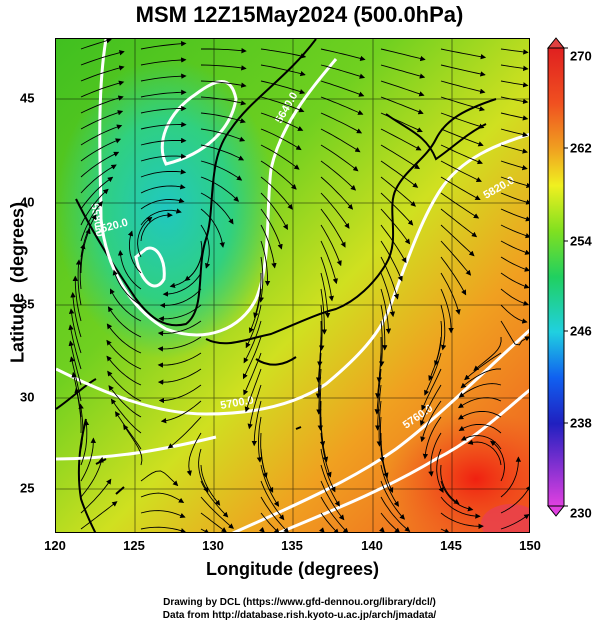 This screenshot has width=599, height=625. What do you see at coordinates (55, 545) in the screenshot?
I see `x-tick-label: 120` at bounding box center [55, 545].